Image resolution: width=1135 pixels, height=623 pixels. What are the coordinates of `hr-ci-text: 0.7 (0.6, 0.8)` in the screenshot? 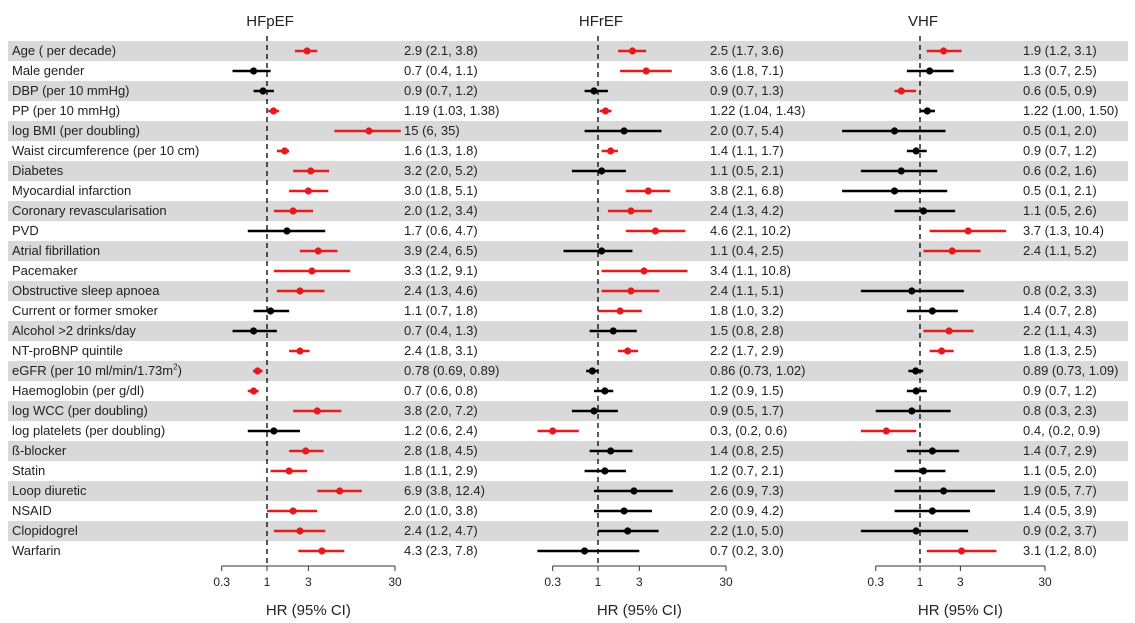 It's located at (441, 390).